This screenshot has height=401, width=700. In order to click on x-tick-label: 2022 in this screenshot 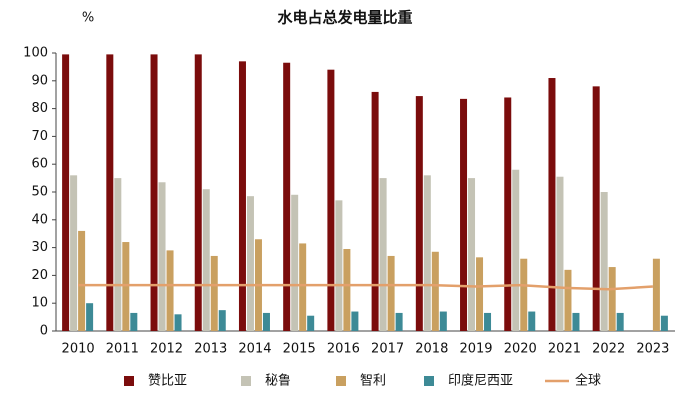, I will do `click(608, 349)`.